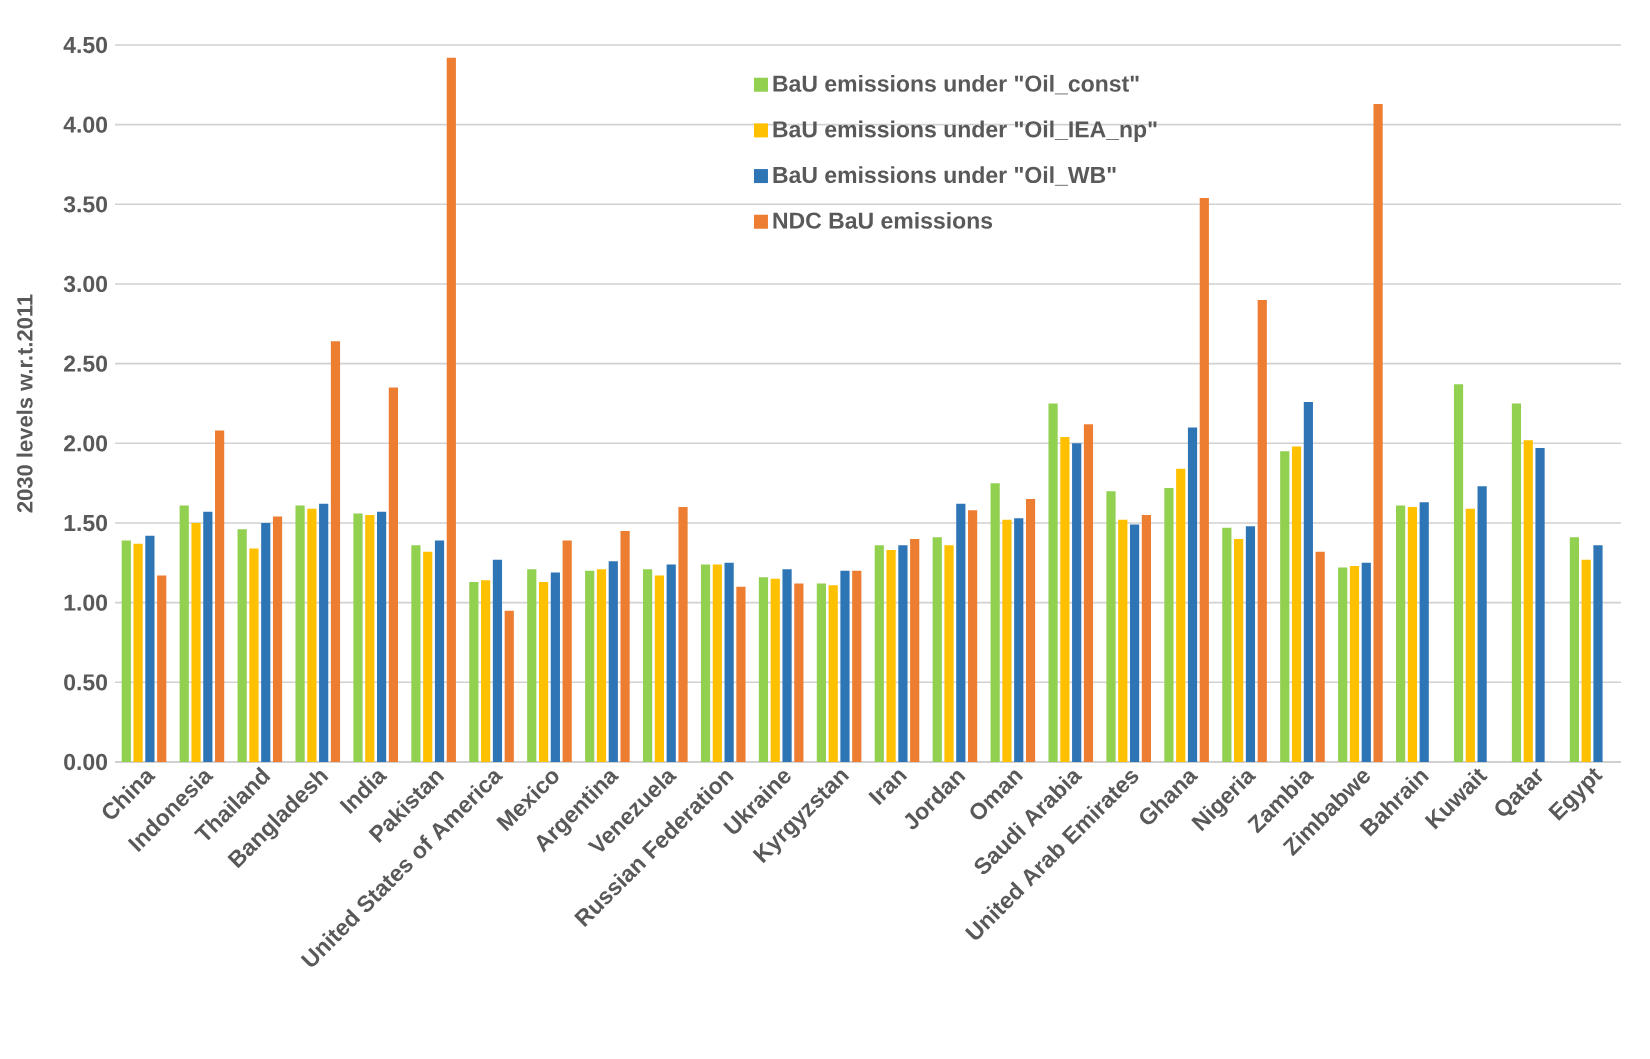  I want to click on y-tick-label: 2.50, so click(86, 363).